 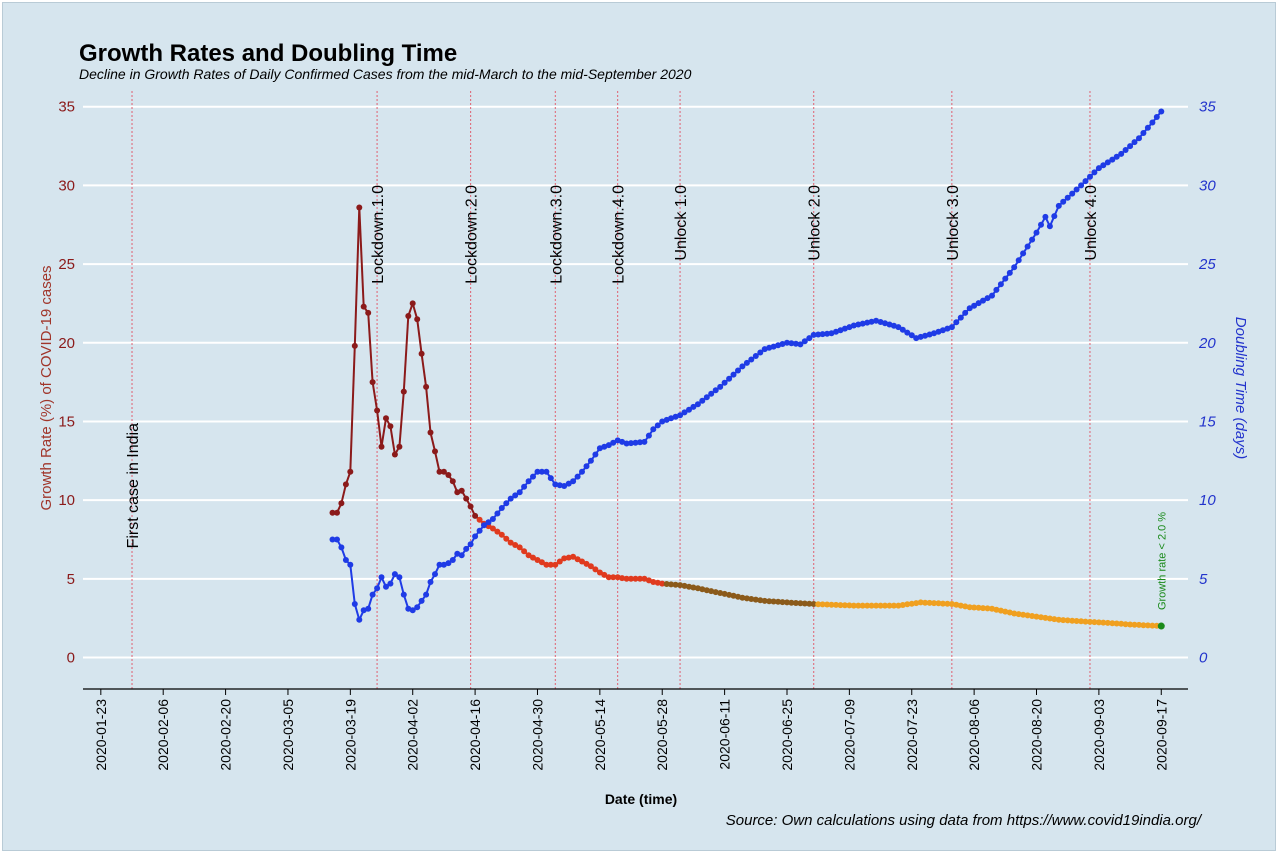 I want to click on x-tick-2020-08-20: 2020-08-20, so click(x=1037, y=735).